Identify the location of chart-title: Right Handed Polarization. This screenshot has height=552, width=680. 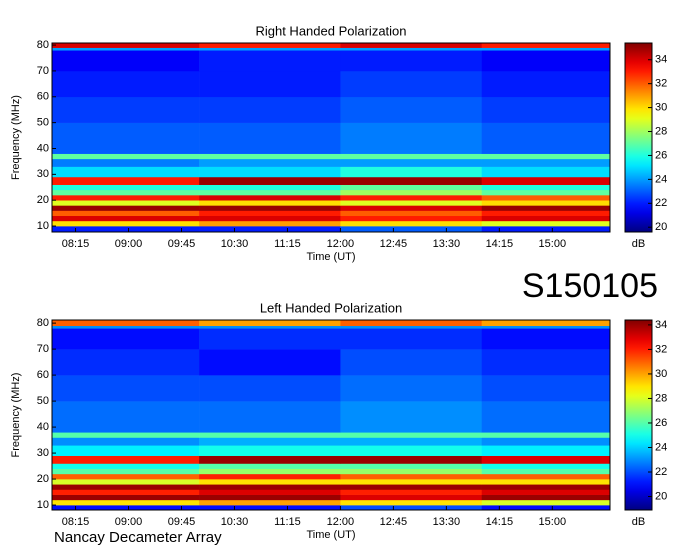
(330, 30).